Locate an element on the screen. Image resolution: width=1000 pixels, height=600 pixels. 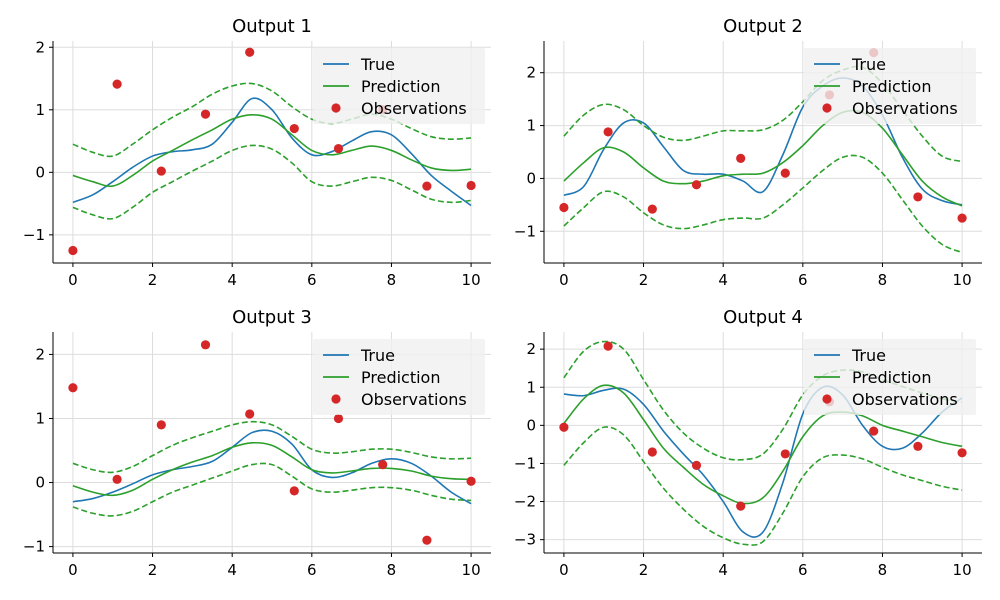
chart-title: Output 4 is located at coordinates (763, 317).